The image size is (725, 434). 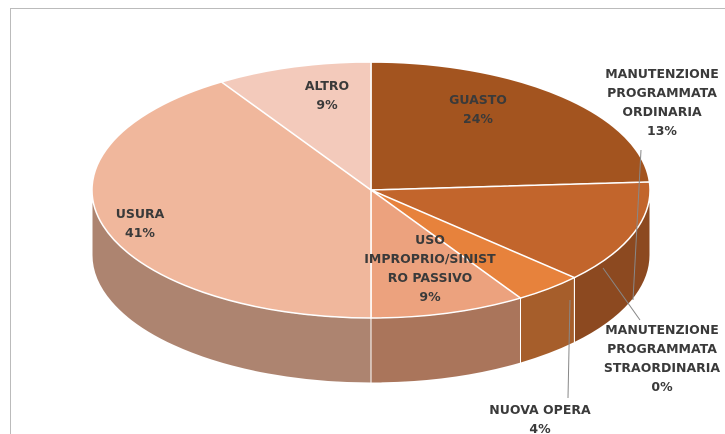 I want to click on category-label: MANUTENZIONE PROGRAMMATA STRAORDINARIA, so click(x=662, y=348).